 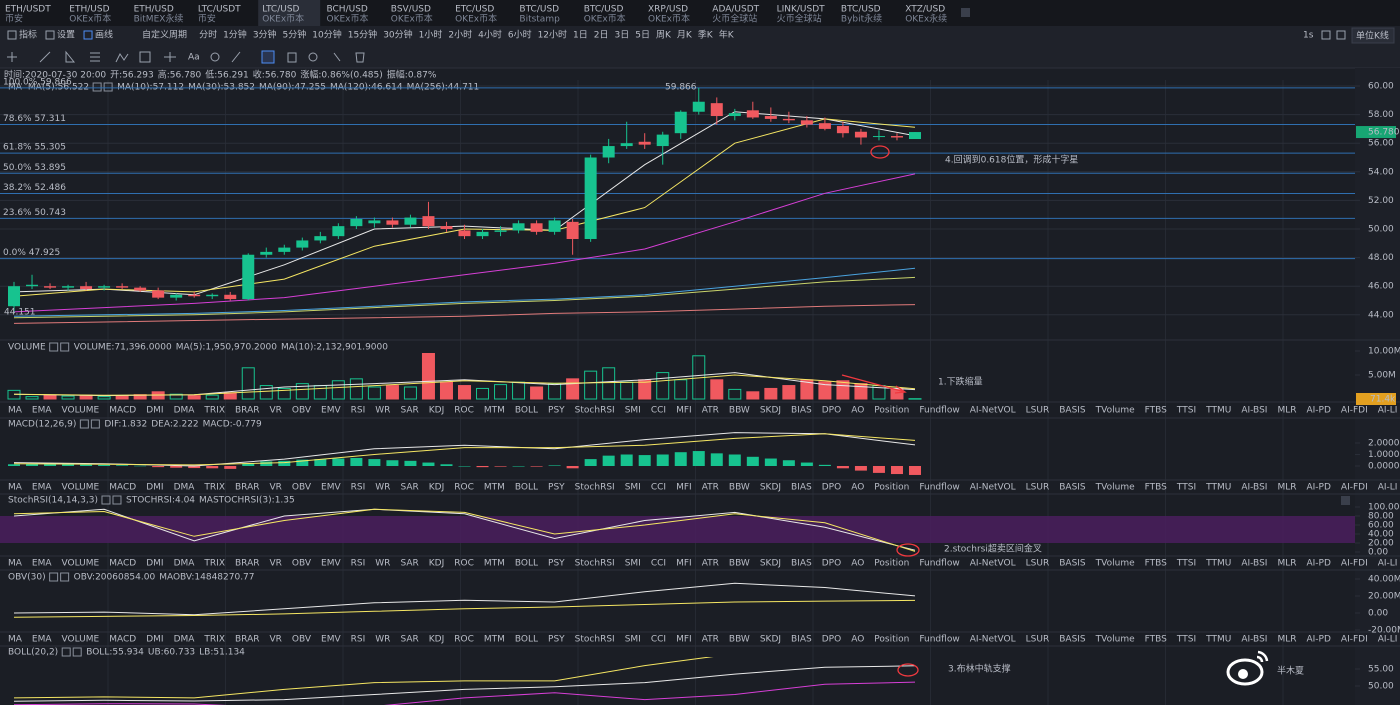 I want to click on tool-button: 画线, so click(x=104, y=35).